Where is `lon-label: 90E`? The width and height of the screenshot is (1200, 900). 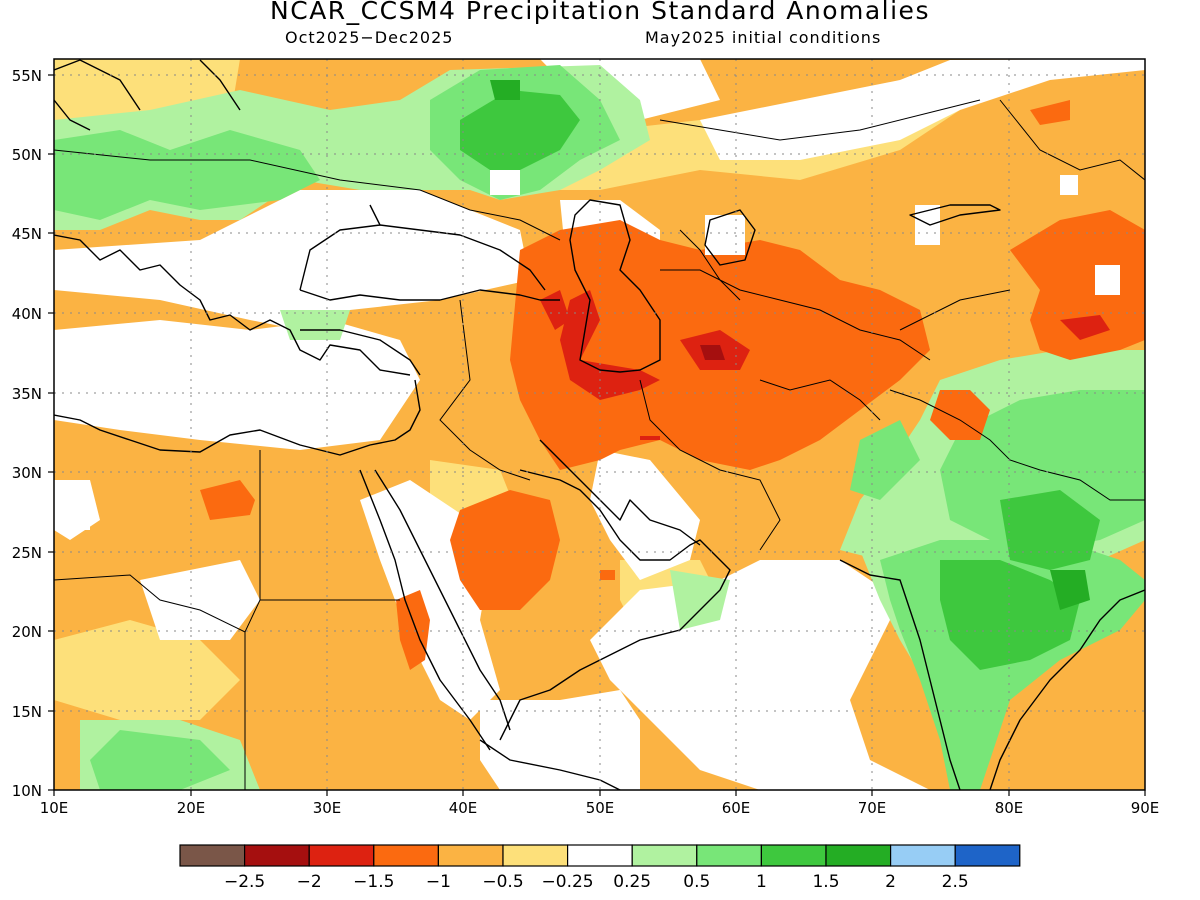 lon-label: 90E is located at coordinates (1145, 808).